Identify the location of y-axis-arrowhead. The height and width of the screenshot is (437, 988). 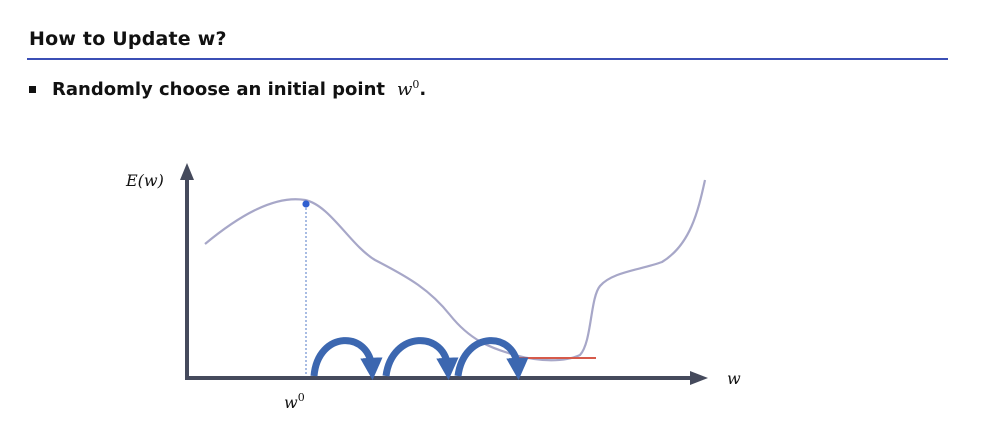
(187, 171).